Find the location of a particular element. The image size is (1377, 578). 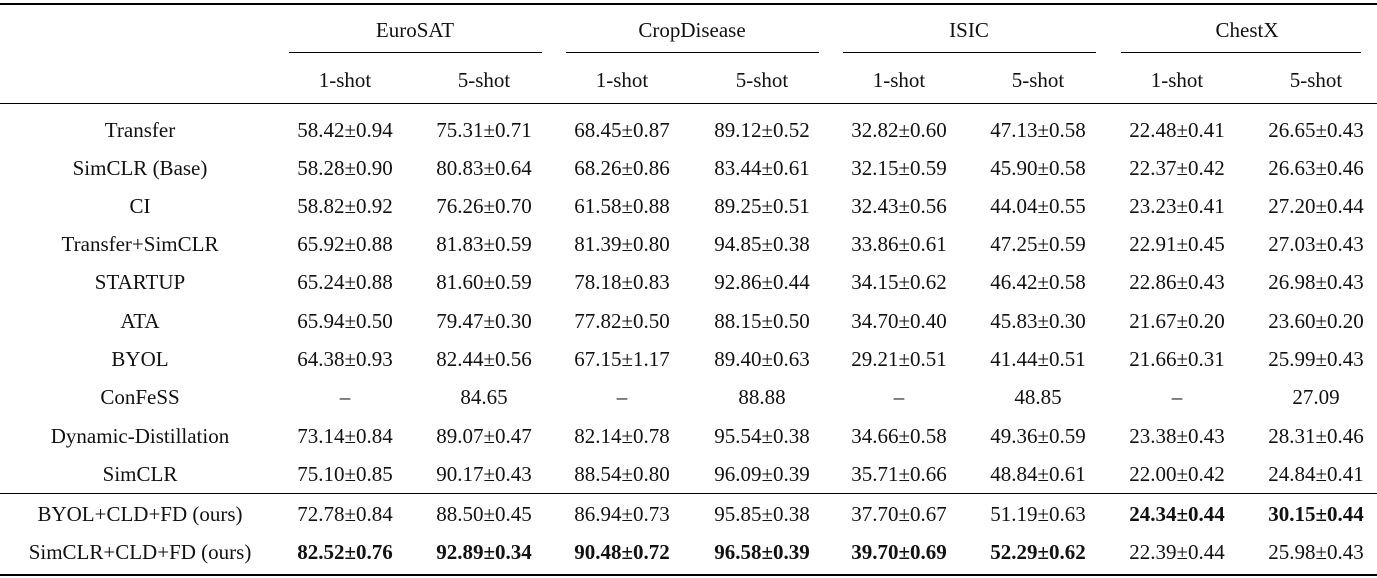

result-cell: 89.40±0.63 is located at coordinates (762, 359).